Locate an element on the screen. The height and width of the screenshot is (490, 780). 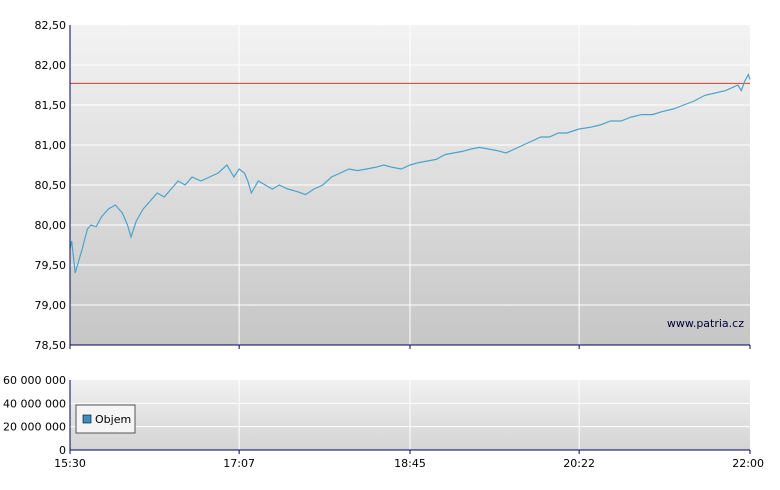
price-y-tick-label: 80,50 is located at coordinates (51, 185).